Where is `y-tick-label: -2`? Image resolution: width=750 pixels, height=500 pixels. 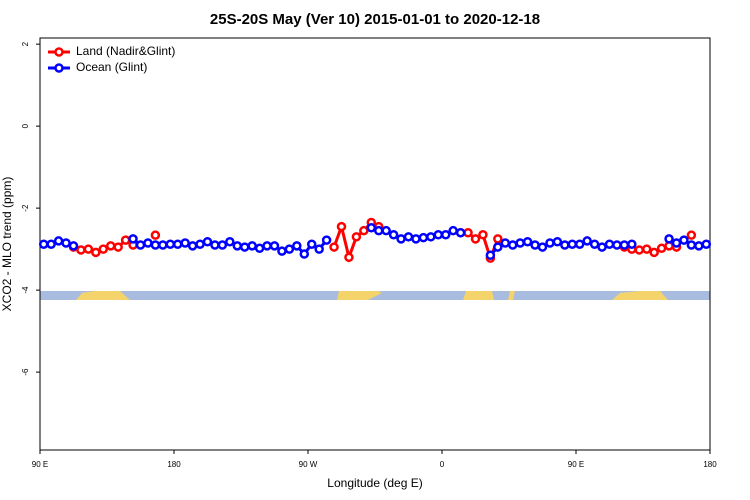 y-tick-label: -2 is located at coordinates (25, 208).